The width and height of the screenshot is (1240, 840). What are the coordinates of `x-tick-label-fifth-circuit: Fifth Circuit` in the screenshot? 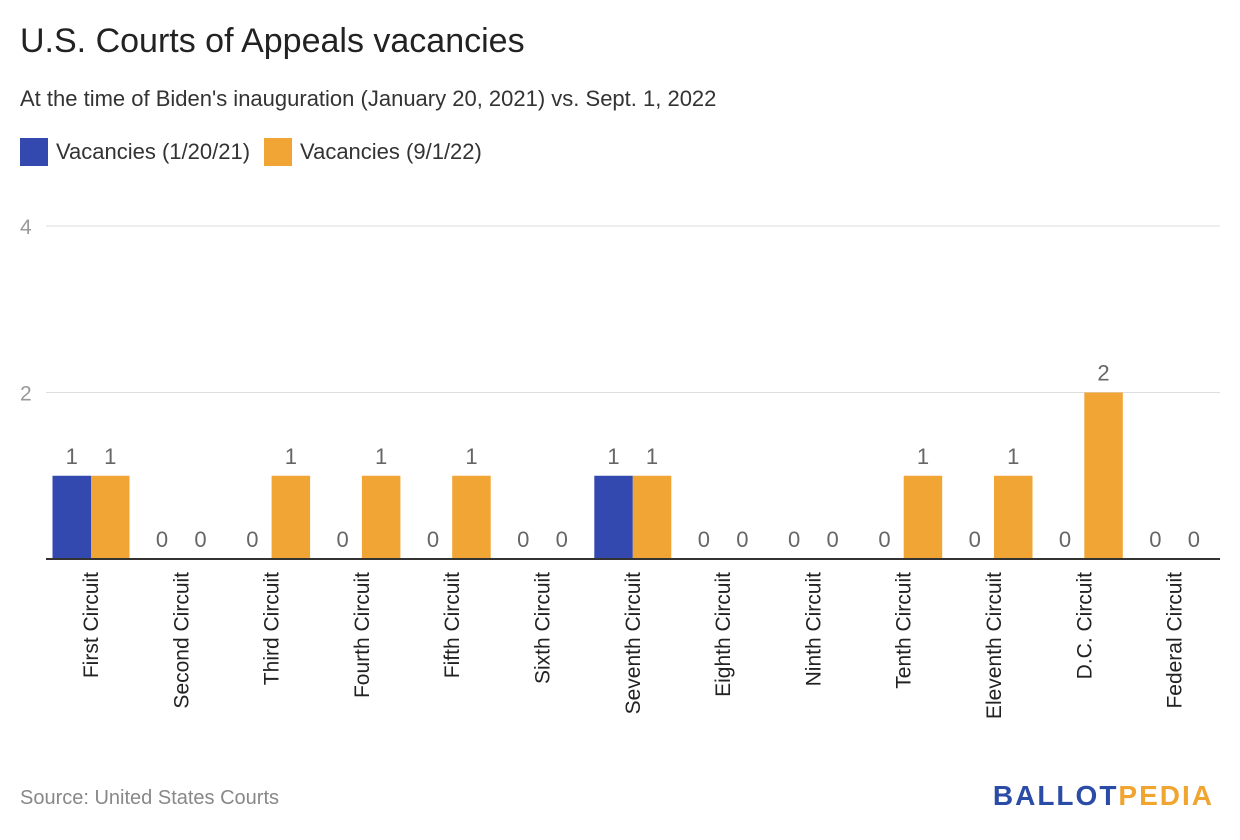 It's located at (452, 625).